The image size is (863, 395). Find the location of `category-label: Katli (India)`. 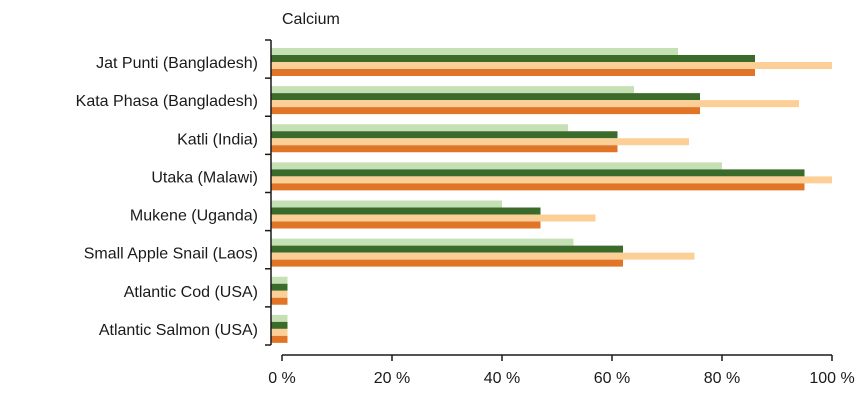

category-label: Katli (India) is located at coordinates (217, 139).